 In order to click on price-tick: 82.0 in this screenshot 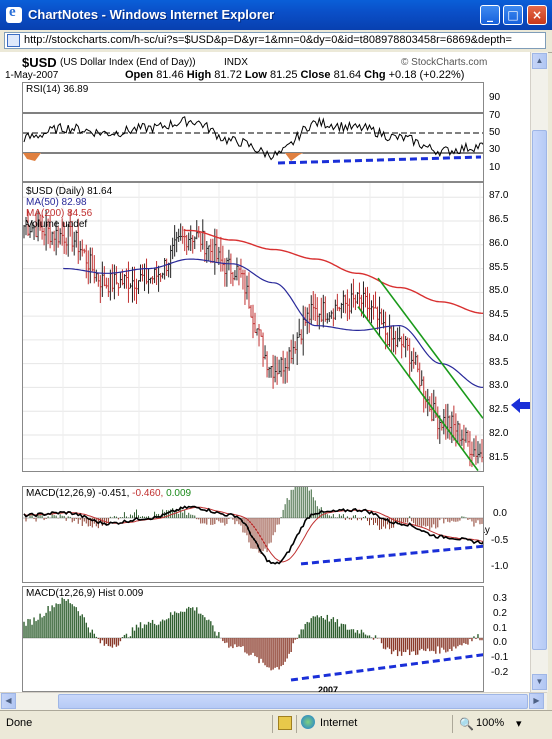, I will do `click(499, 433)`.